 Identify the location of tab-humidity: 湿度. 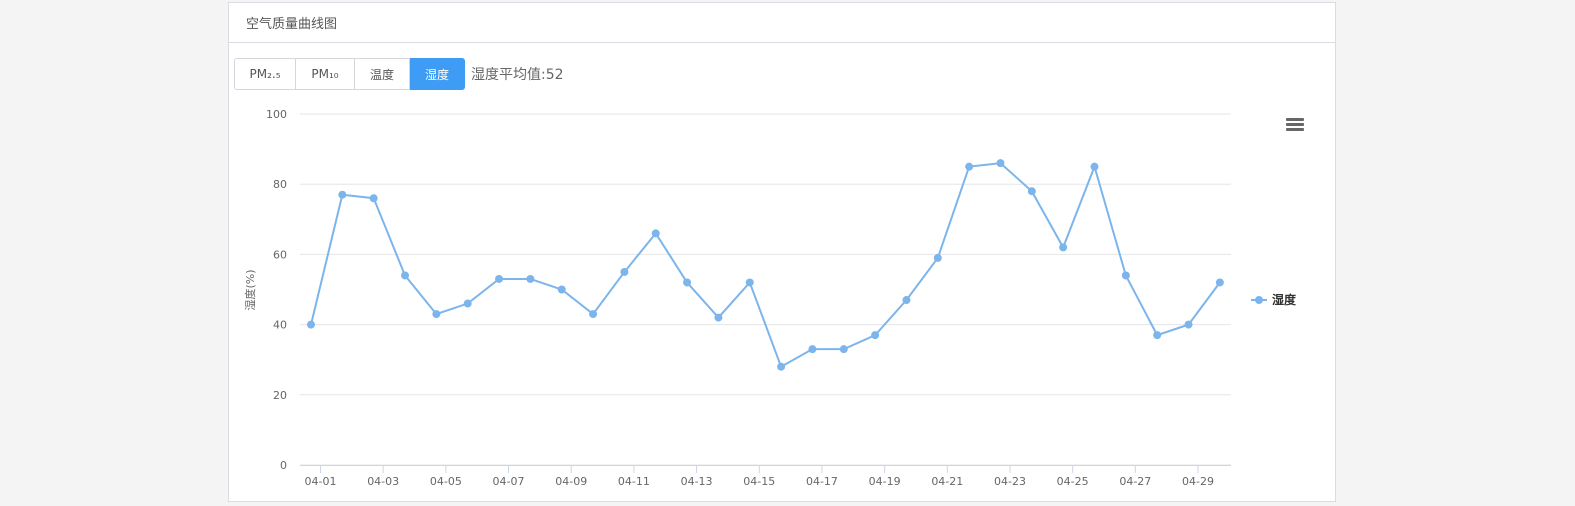
(437, 74).